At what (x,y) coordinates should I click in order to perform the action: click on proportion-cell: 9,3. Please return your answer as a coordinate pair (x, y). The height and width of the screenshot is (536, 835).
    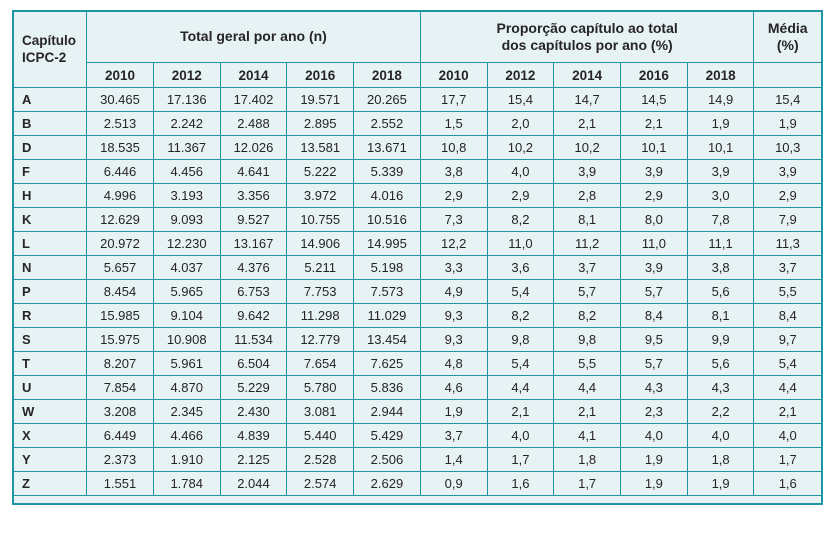
    Looking at the image, I should click on (453, 339).